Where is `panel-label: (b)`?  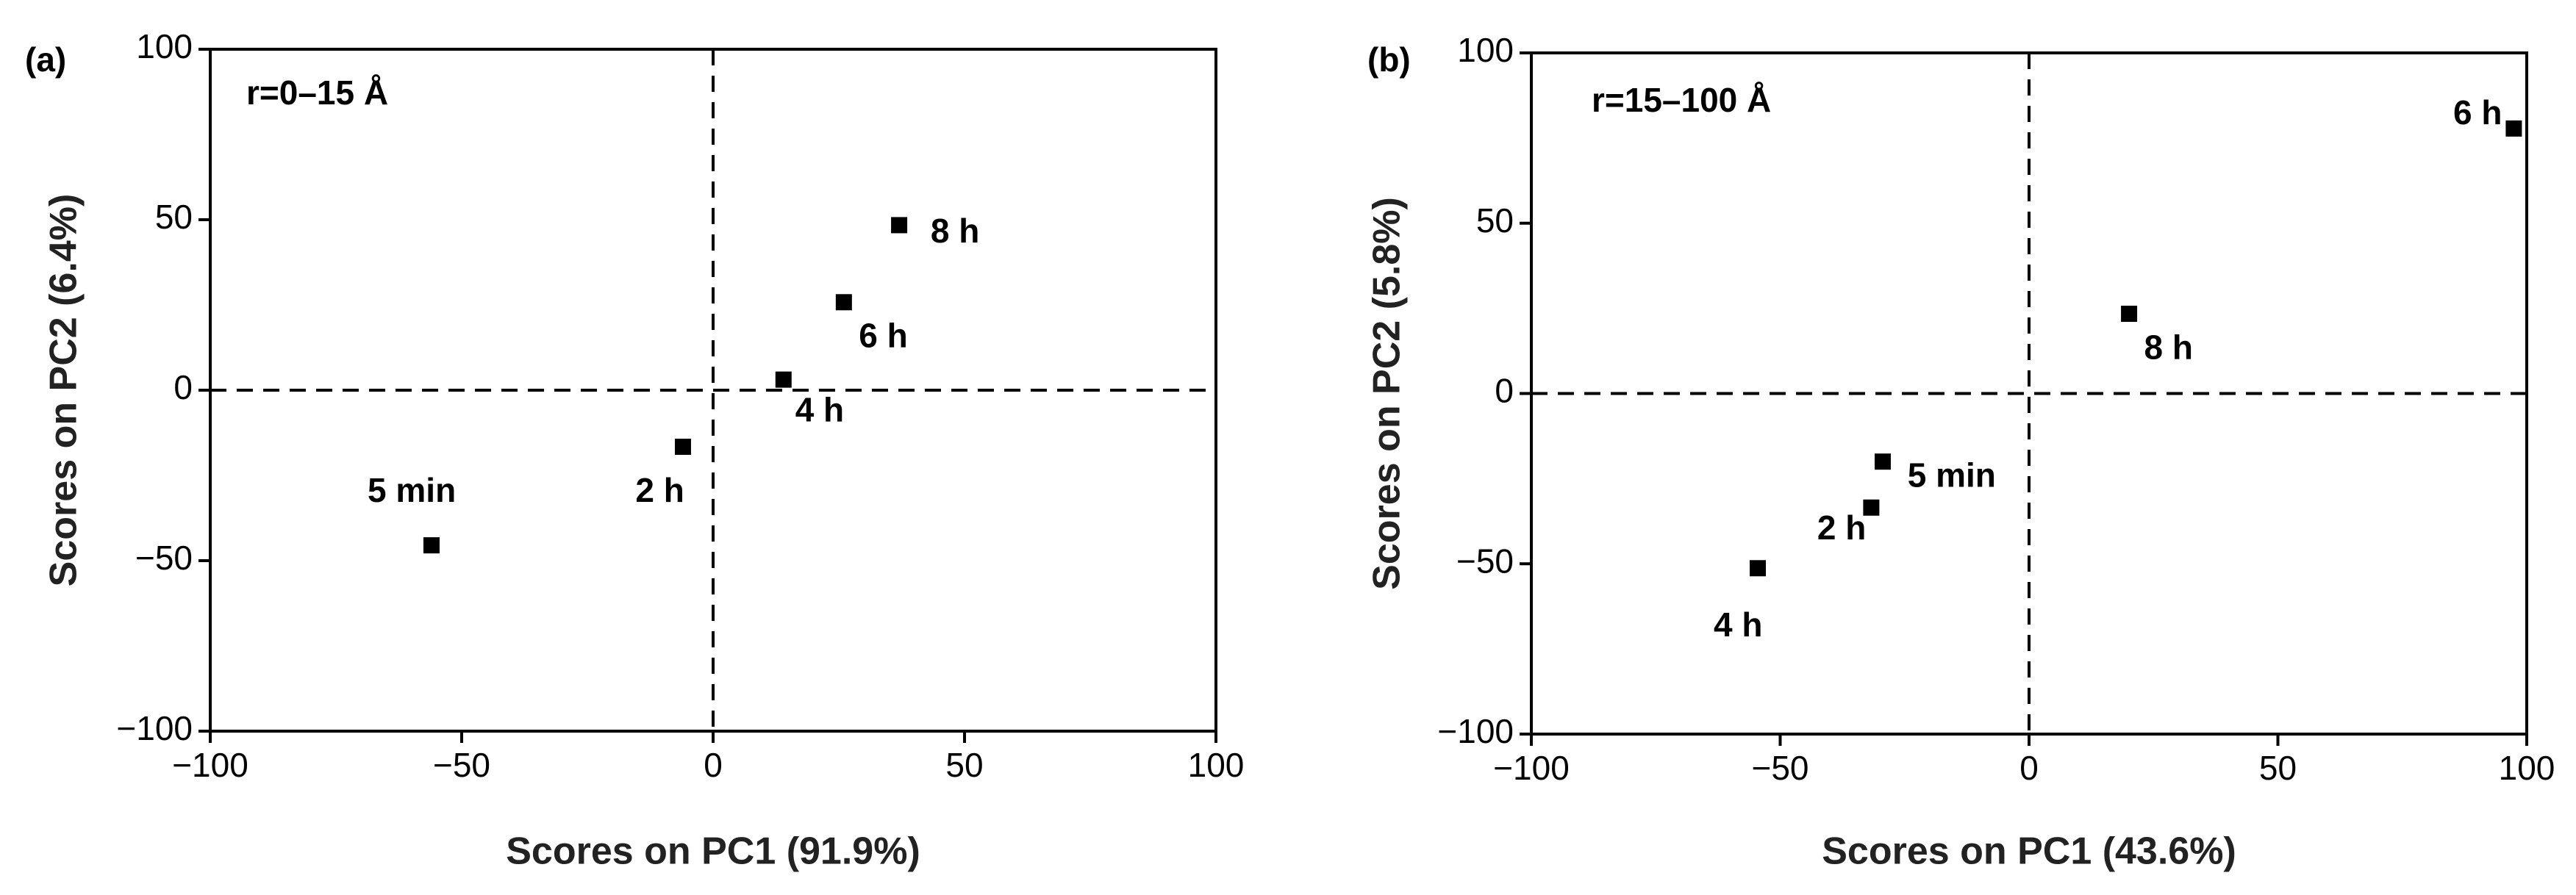 panel-label: (b) is located at coordinates (1389, 59).